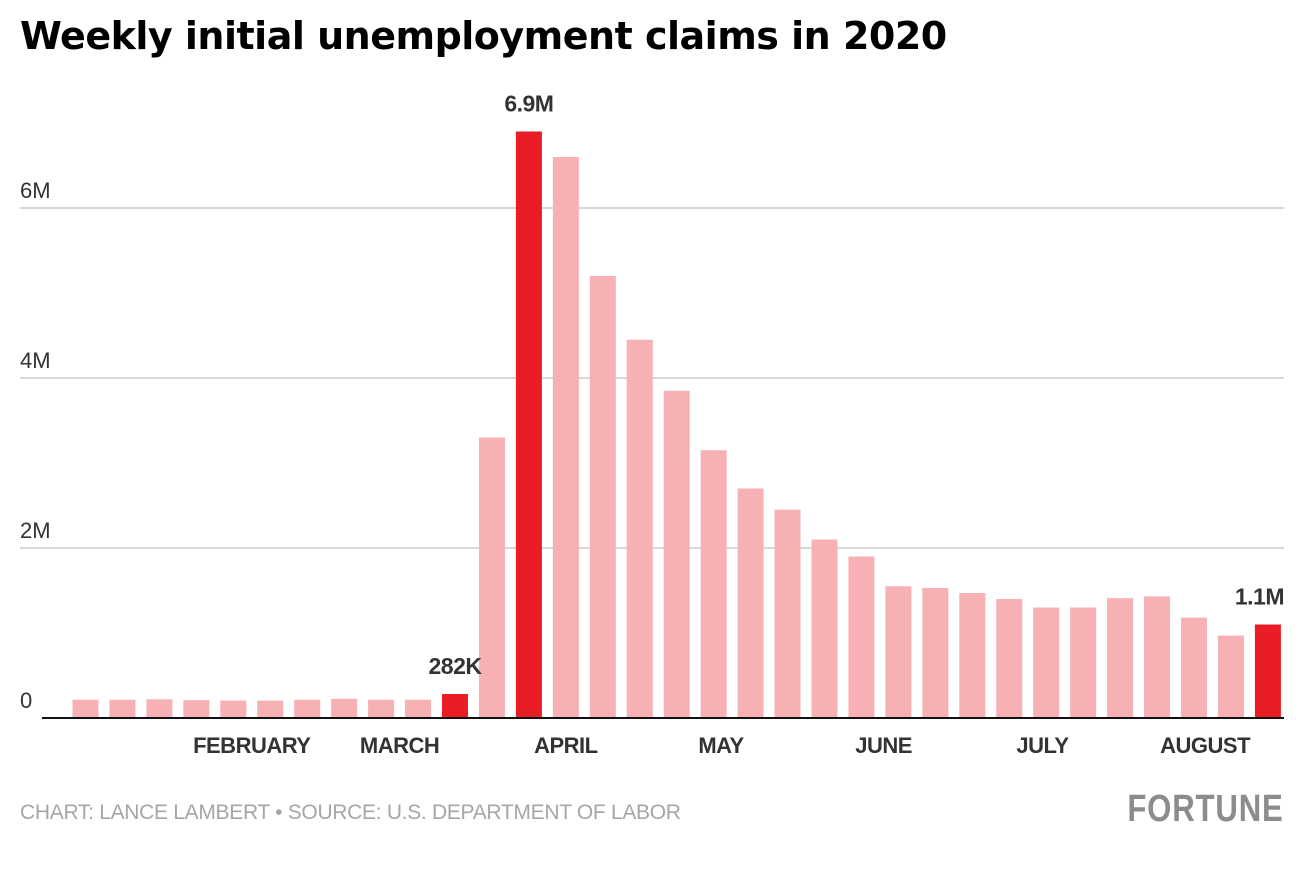 The image size is (1304, 870). Describe the element at coordinates (26, 700) in the screenshot. I see `y-tick-label: 0` at that location.